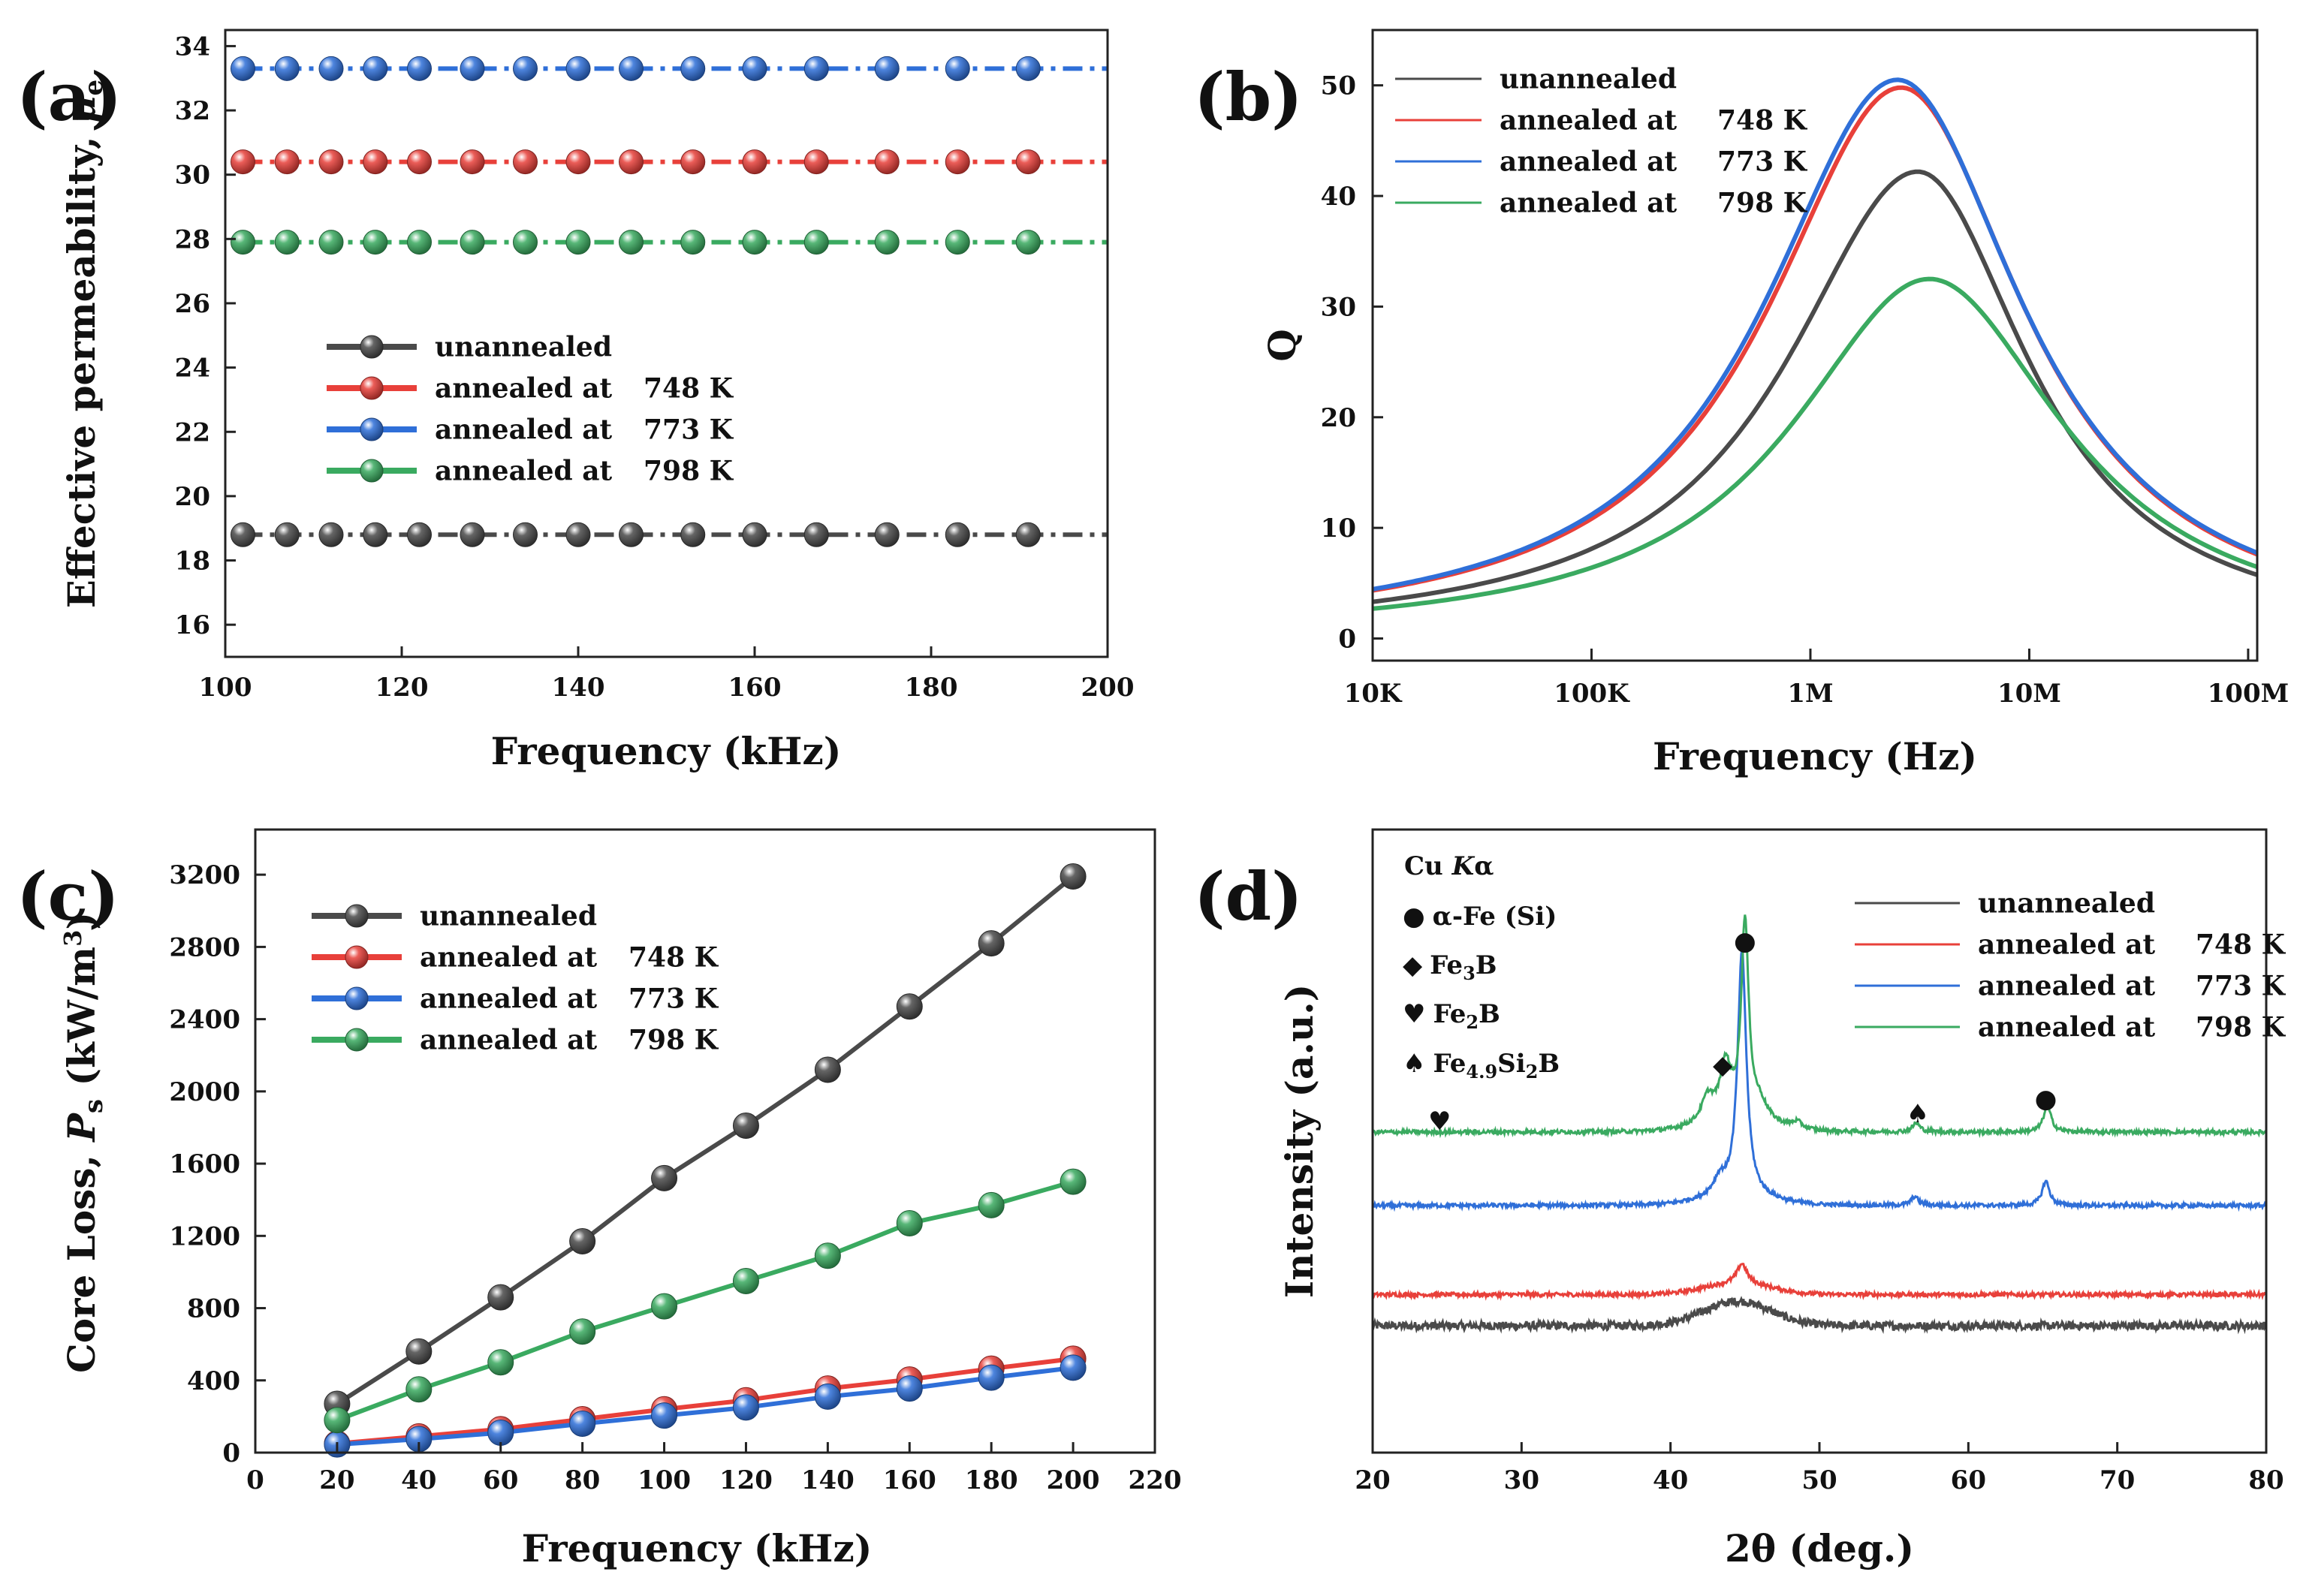 Image resolution: width=2297 pixels, height=1596 pixels. Describe the element at coordinates (2067, 986) in the screenshot. I see `panel-d-legend-label-2: annealed at` at that location.